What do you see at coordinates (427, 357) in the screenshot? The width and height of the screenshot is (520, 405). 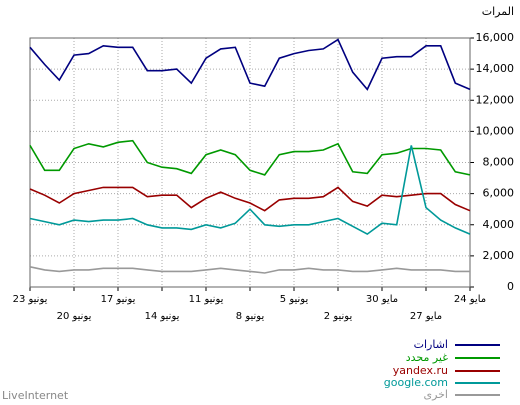 I see `legend-label: غير محدد` at bounding box center [427, 357].